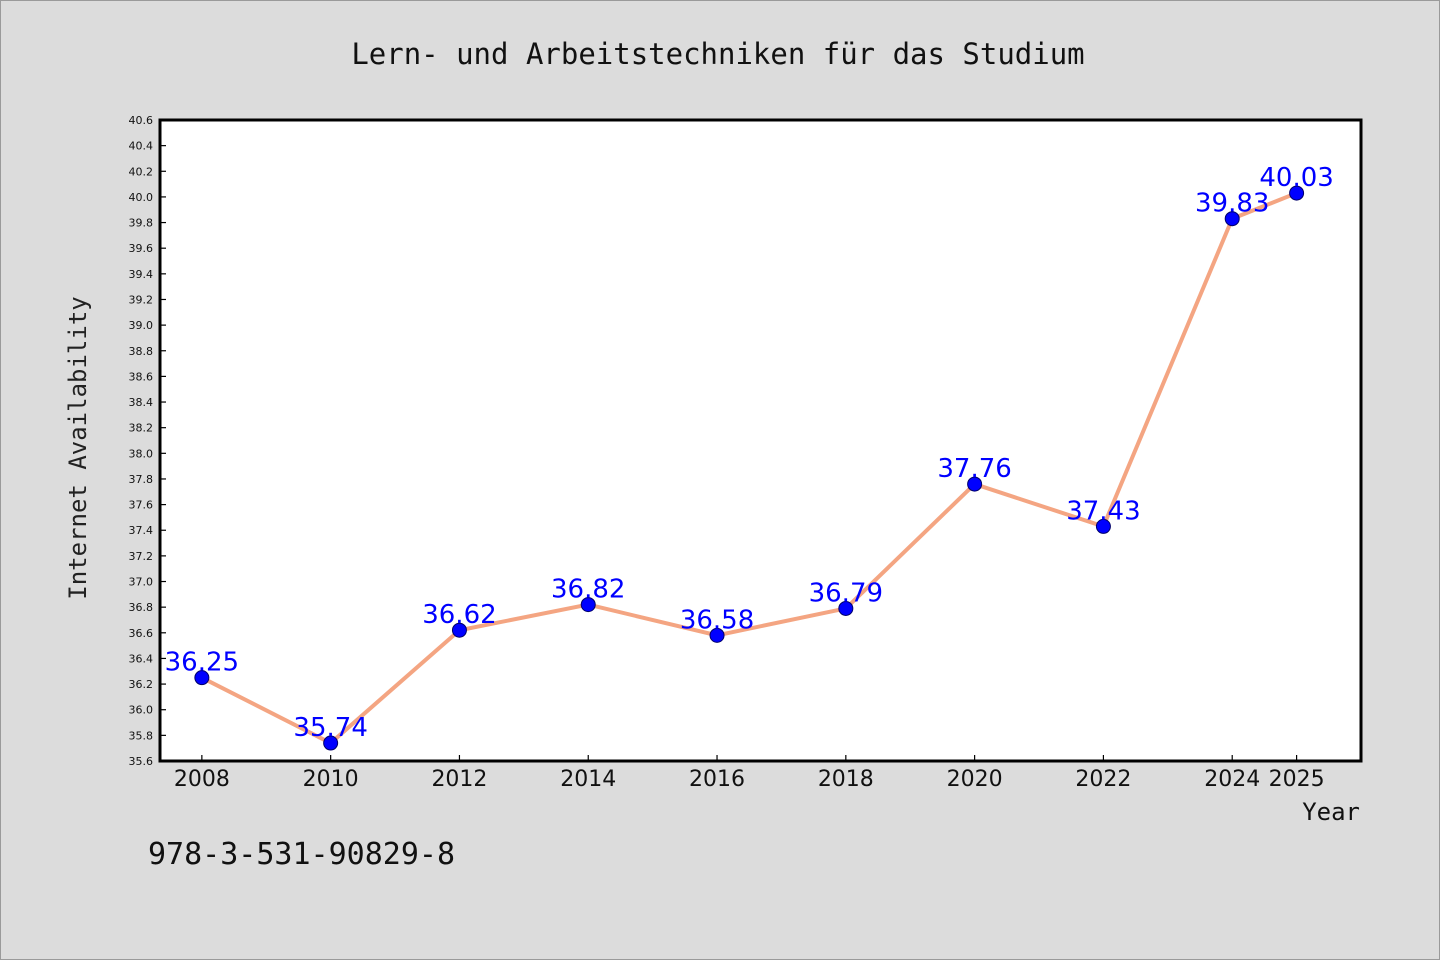 The width and height of the screenshot is (1440, 960). What do you see at coordinates (141, 556) in the screenshot?
I see `y-tick-label: 37.2` at bounding box center [141, 556].